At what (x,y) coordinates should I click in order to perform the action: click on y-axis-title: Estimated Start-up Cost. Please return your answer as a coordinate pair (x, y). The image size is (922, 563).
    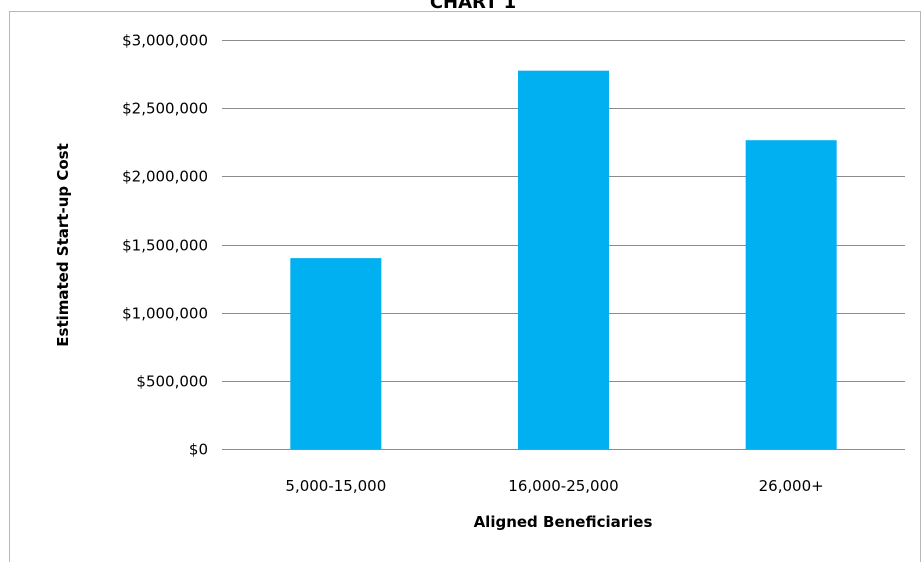
    Looking at the image, I should click on (63, 244).